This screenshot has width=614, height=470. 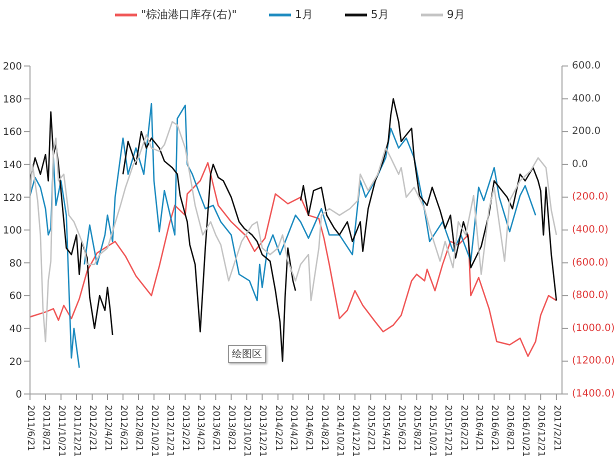 I want to click on y2-tick-label: 400.0, so click(x=586, y=98).